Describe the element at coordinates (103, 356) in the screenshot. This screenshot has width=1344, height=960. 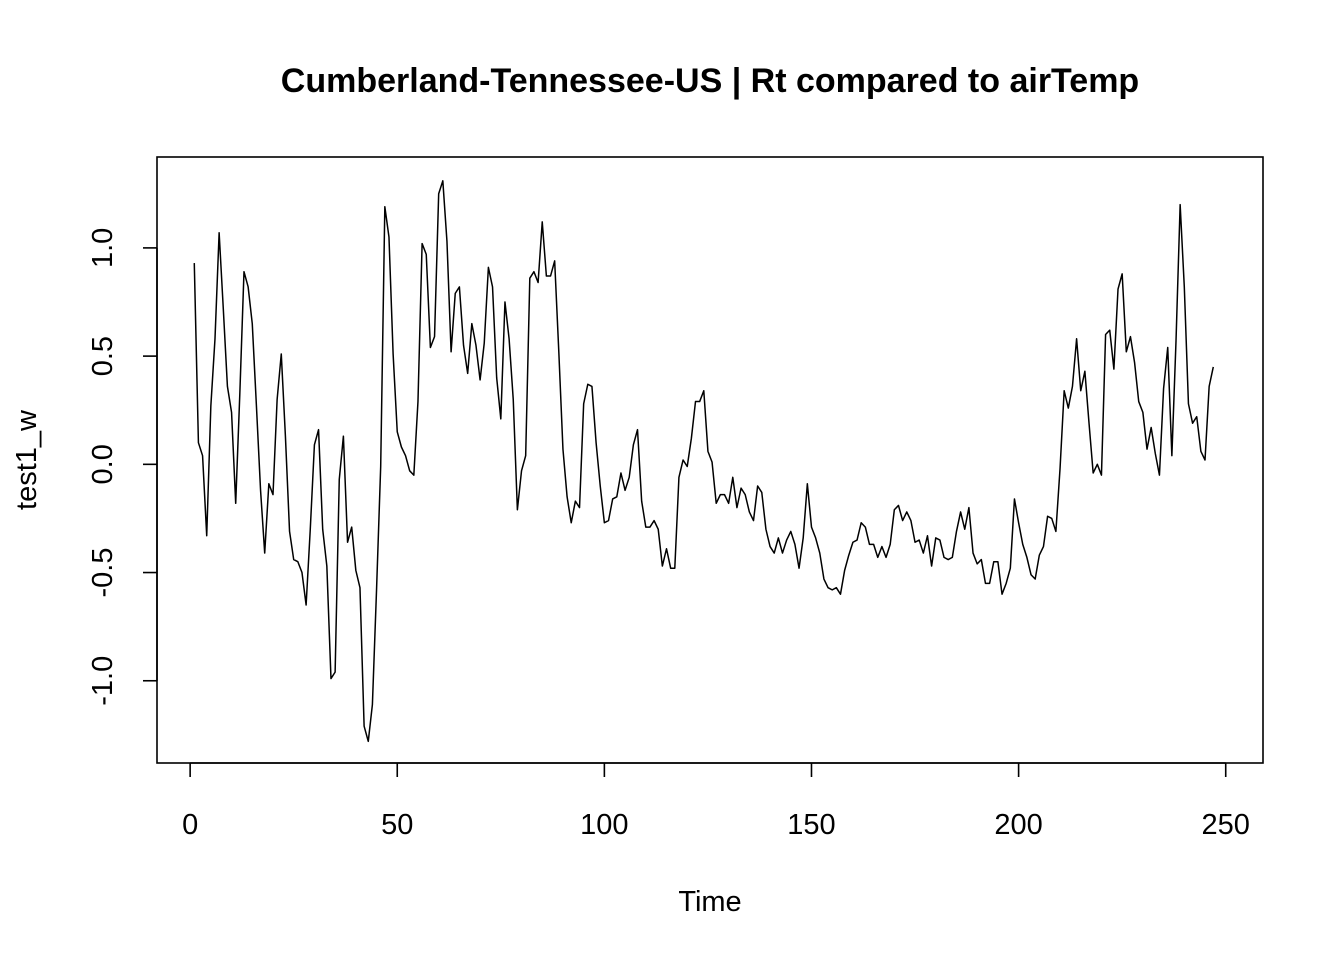
I see `y-tick-label: 0.5` at that location.